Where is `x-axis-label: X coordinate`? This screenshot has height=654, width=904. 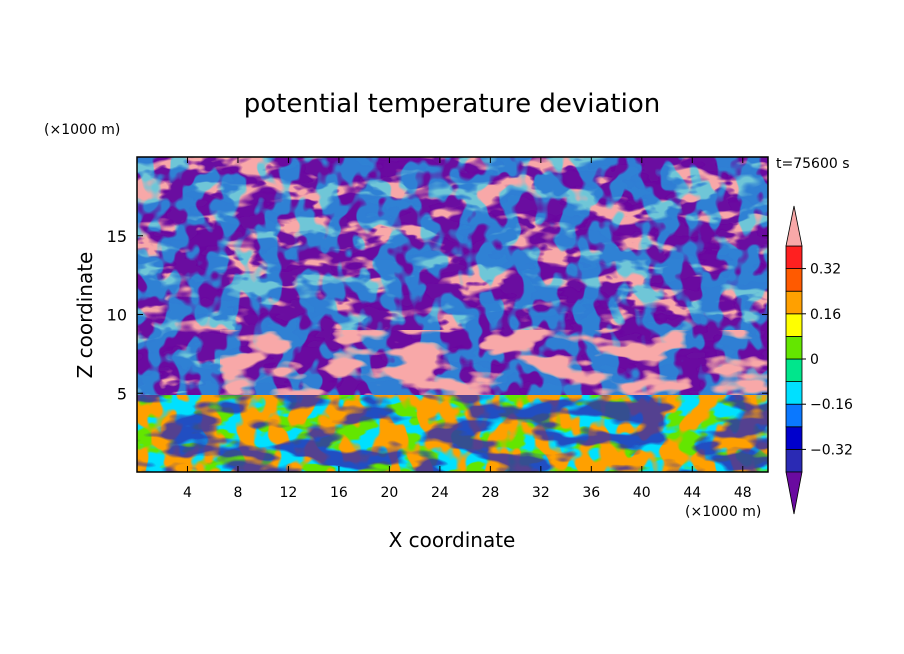
x-axis-label: X coordinate is located at coordinates (452, 540).